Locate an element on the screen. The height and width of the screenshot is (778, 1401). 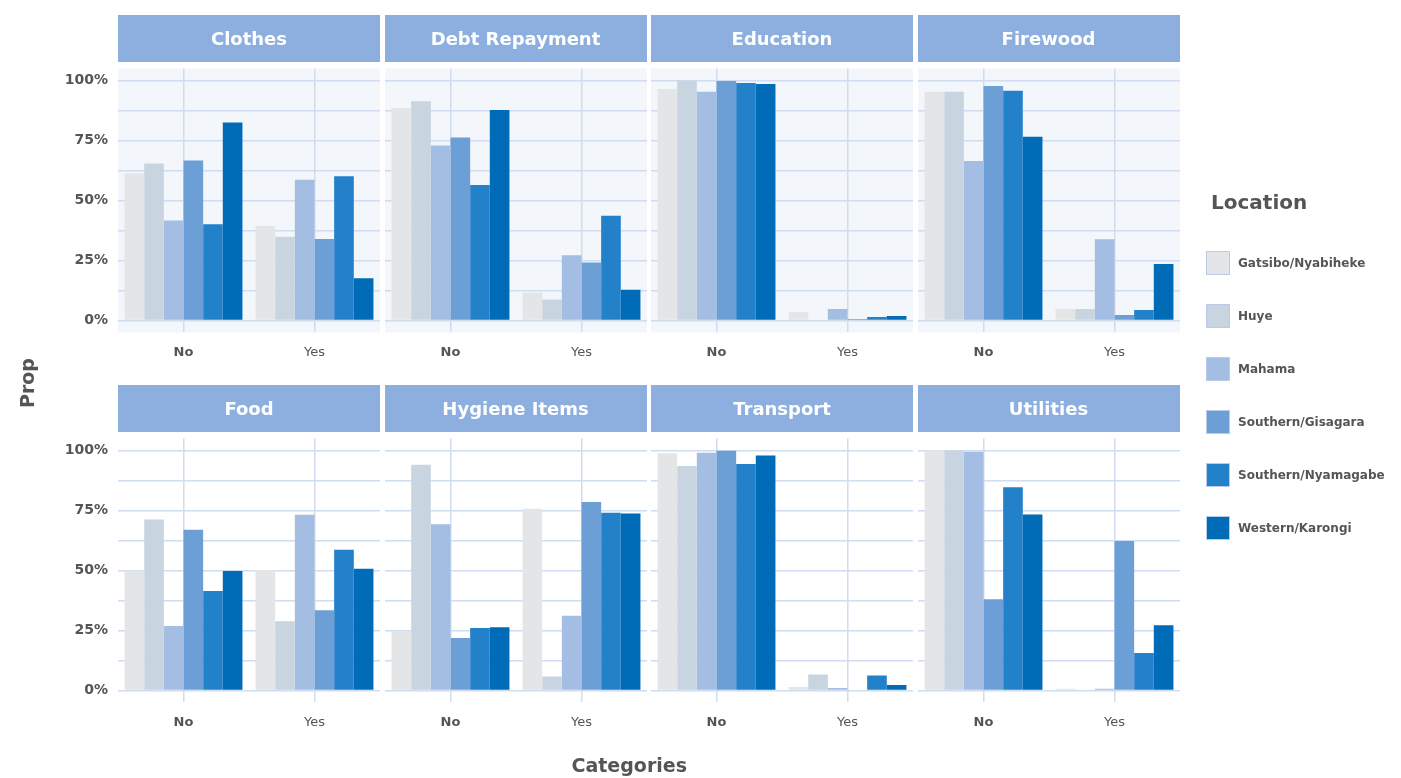
chart-title: Food is located at coordinates (249, 408).